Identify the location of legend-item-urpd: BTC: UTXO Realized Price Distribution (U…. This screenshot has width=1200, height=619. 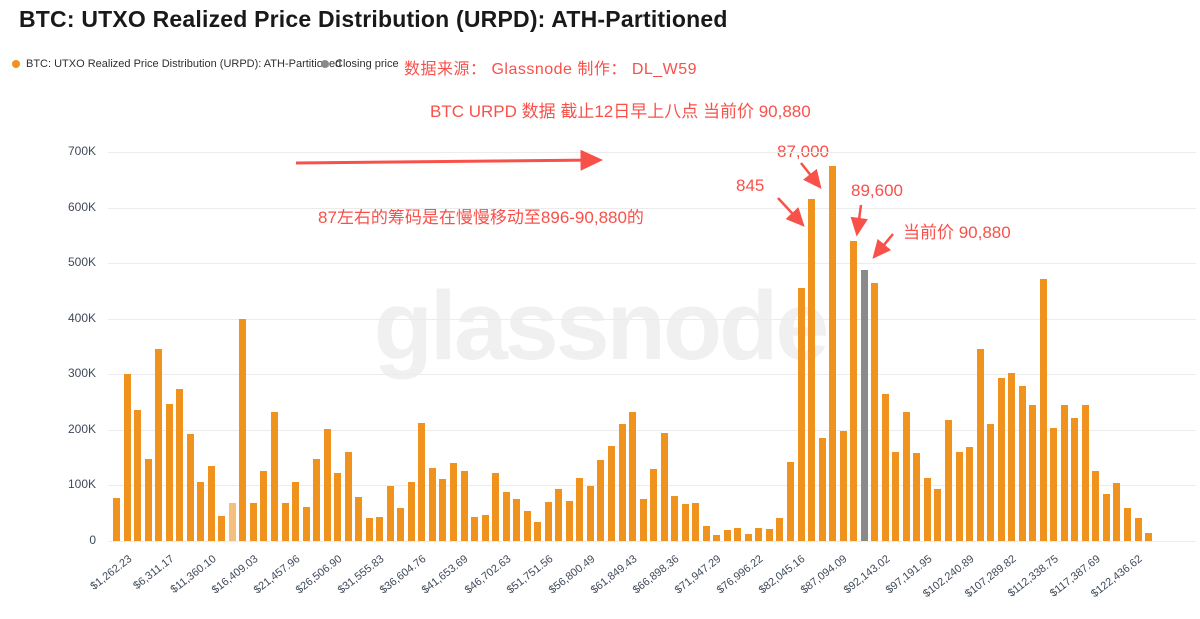
(176, 64).